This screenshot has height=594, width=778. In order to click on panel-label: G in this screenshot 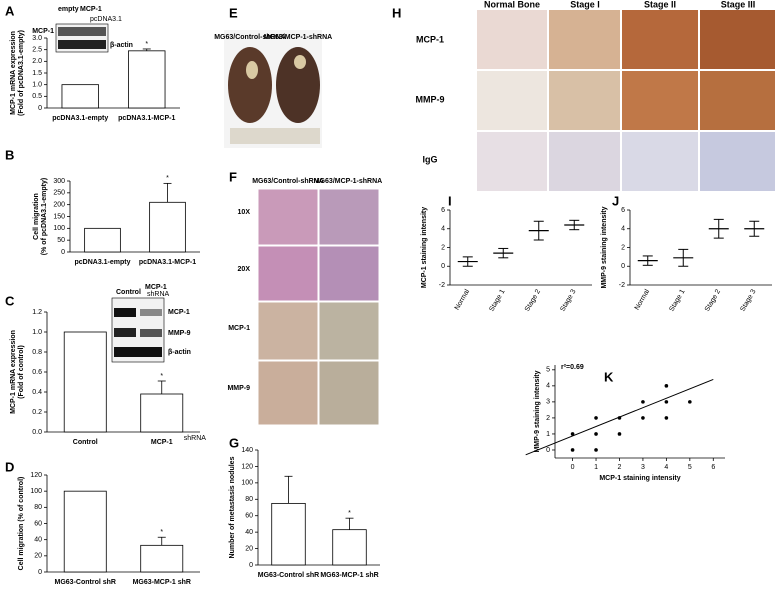, I will do `click(234, 442)`.